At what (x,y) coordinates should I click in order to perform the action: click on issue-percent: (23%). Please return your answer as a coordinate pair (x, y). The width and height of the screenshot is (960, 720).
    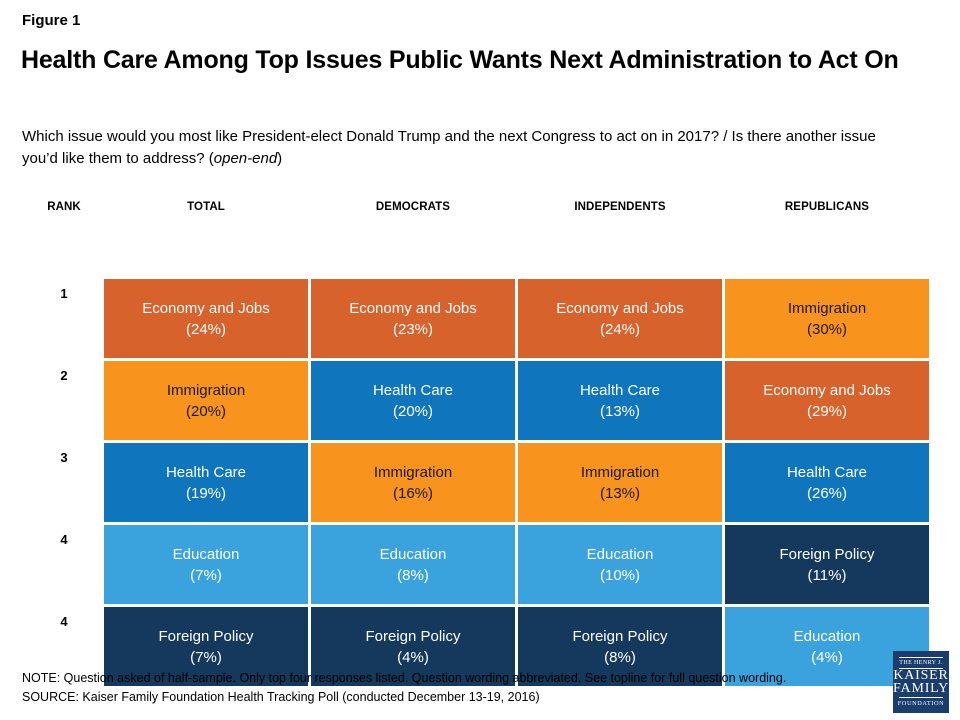
    Looking at the image, I should click on (412, 329).